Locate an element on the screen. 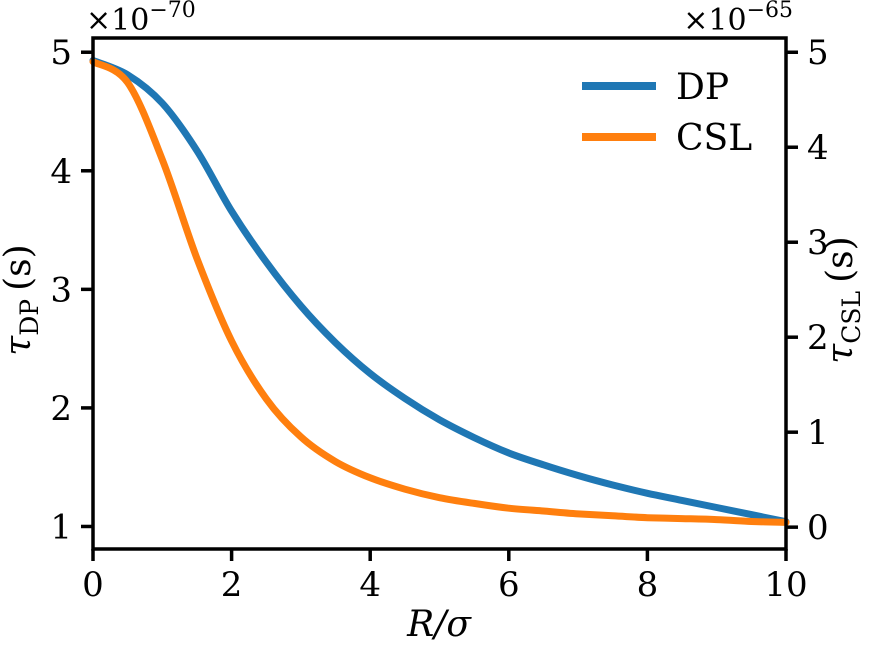 The height and width of the screenshot is (659, 877). x-tick-label: 10 is located at coordinates (785, 585).